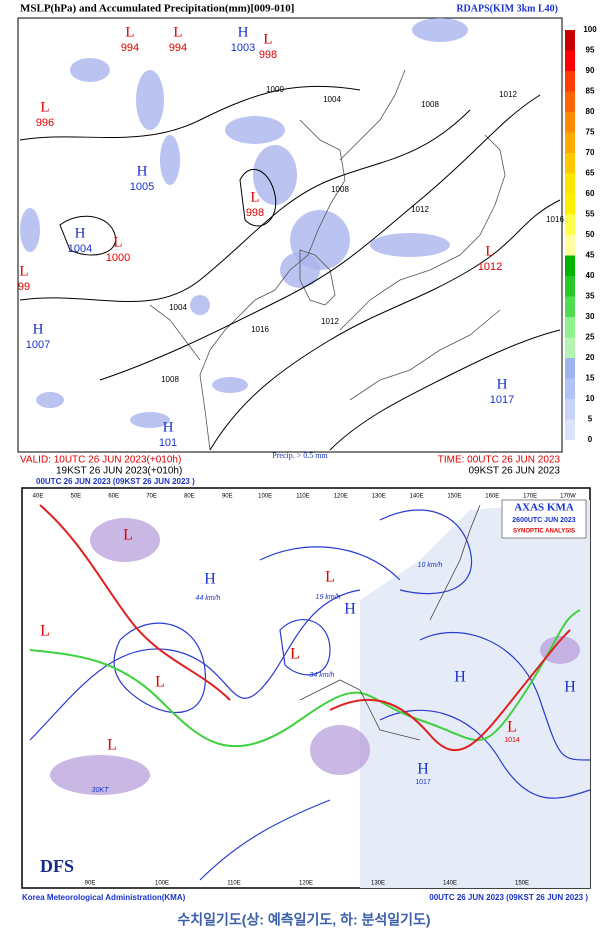  What do you see at coordinates (590, 111) in the screenshot?
I see `colorbar-label: 80` at bounding box center [590, 111].